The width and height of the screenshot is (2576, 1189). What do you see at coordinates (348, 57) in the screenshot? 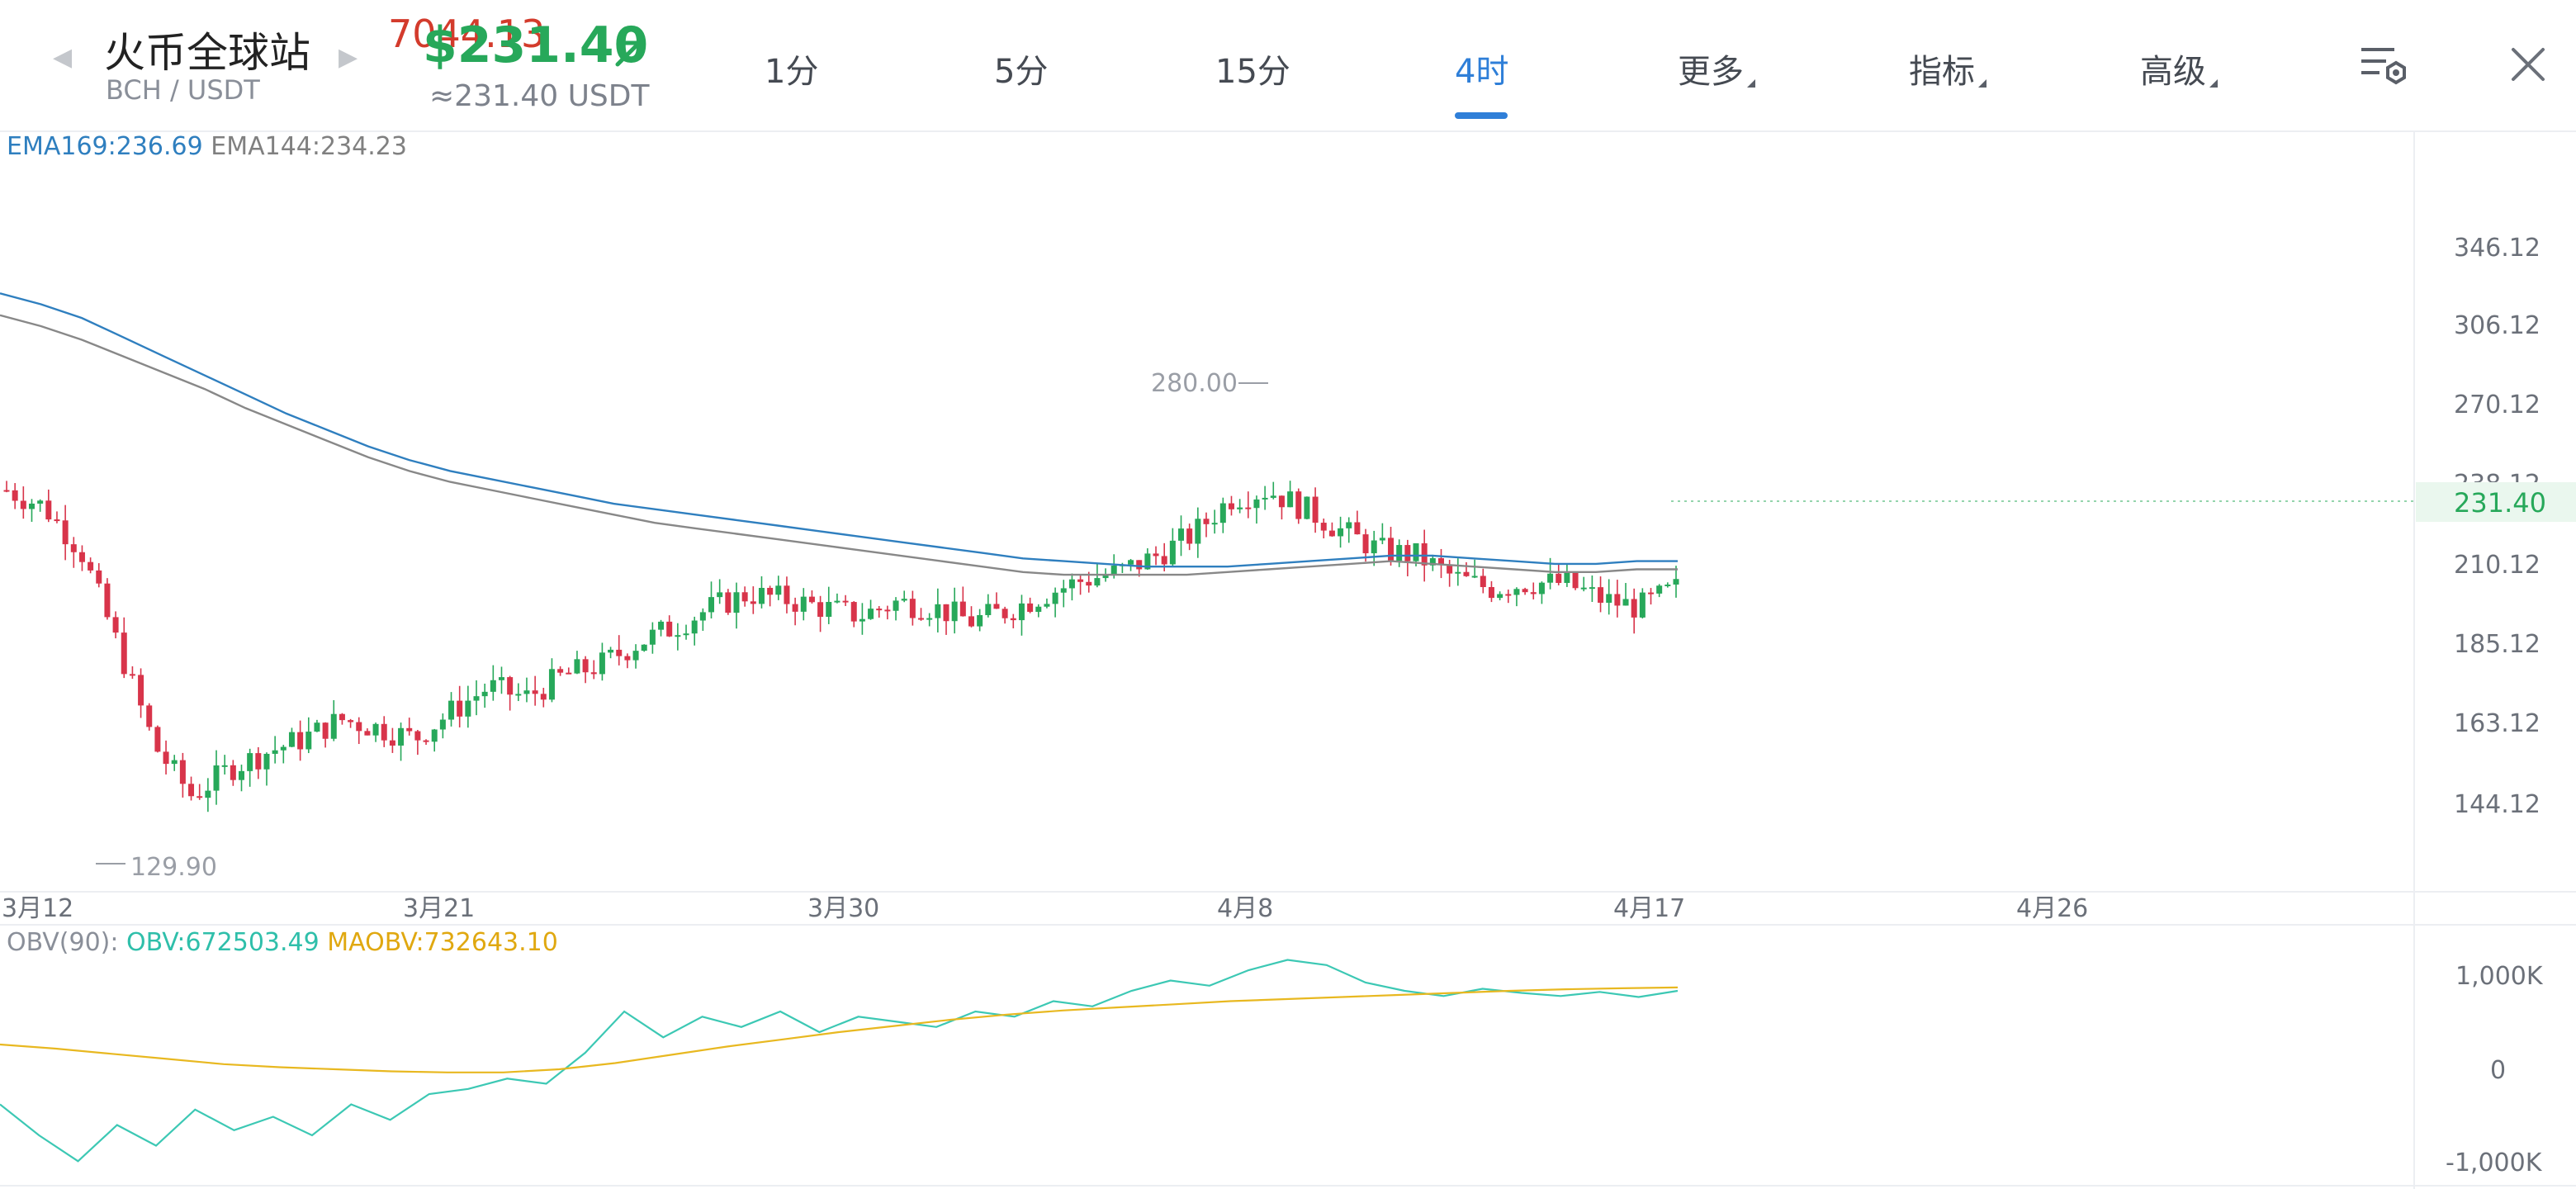
I see `next-market-icon: ▶` at bounding box center [348, 57].